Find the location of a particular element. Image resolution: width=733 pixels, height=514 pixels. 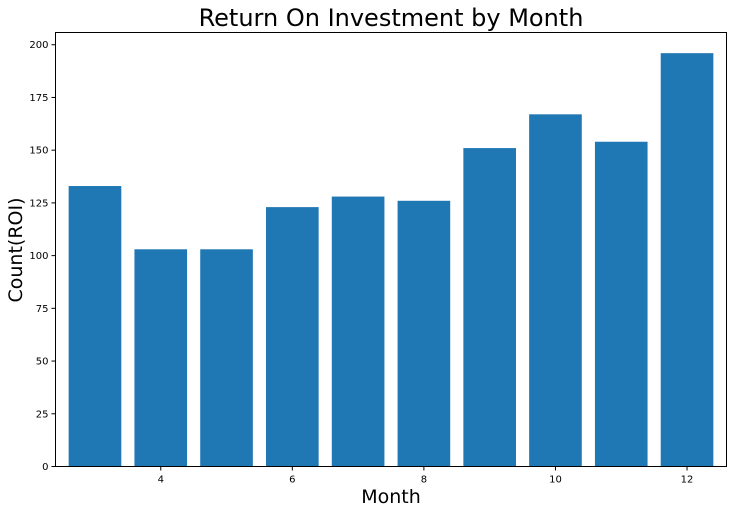

x-tick-label: 10 is located at coordinates (555, 480).